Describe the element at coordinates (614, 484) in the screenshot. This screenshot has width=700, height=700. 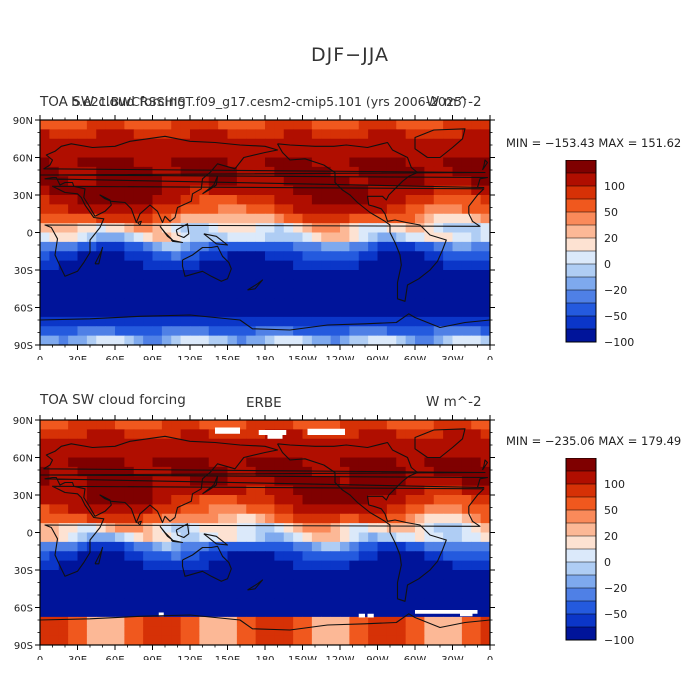
I see `colorbar-label: 100` at that location.